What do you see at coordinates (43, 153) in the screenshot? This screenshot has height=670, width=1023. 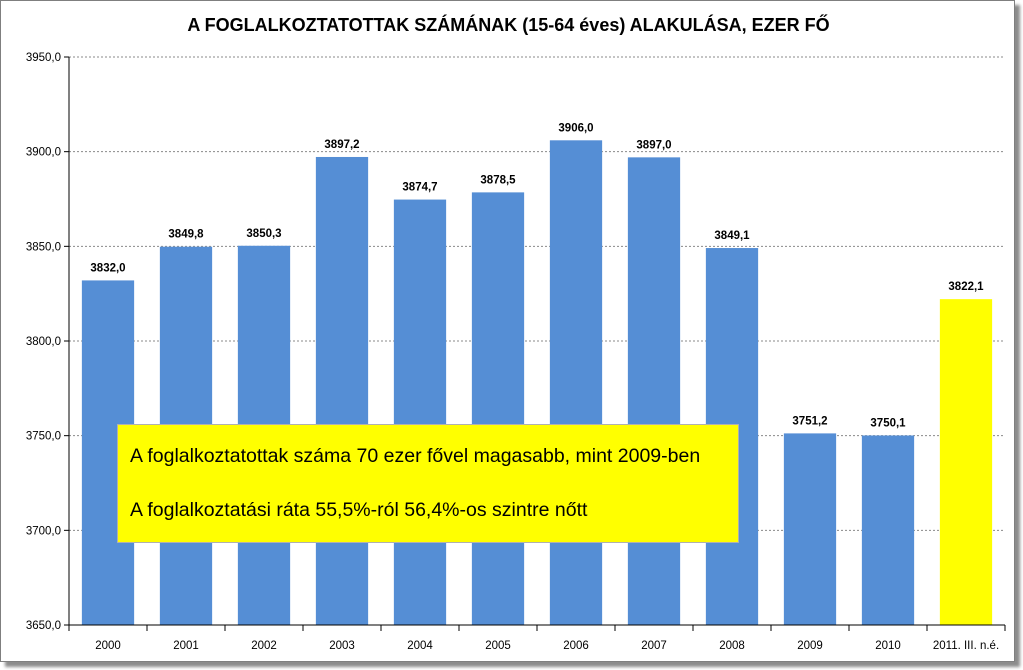 I see `y-tick-label: 3900,0` at bounding box center [43, 153].